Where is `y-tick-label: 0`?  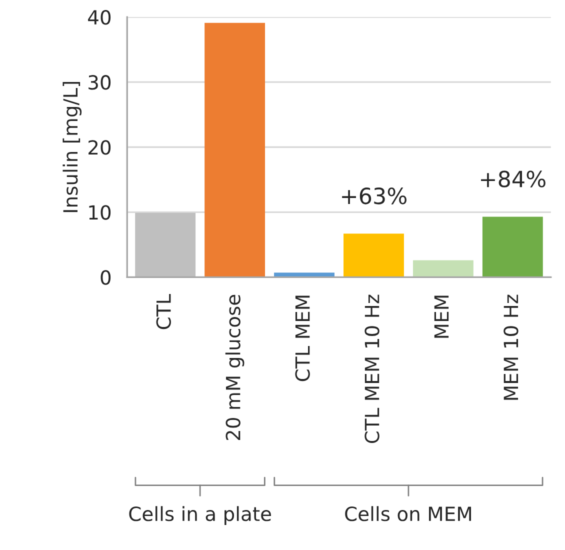 y-tick-label: 0 is located at coordinates (105, 277).